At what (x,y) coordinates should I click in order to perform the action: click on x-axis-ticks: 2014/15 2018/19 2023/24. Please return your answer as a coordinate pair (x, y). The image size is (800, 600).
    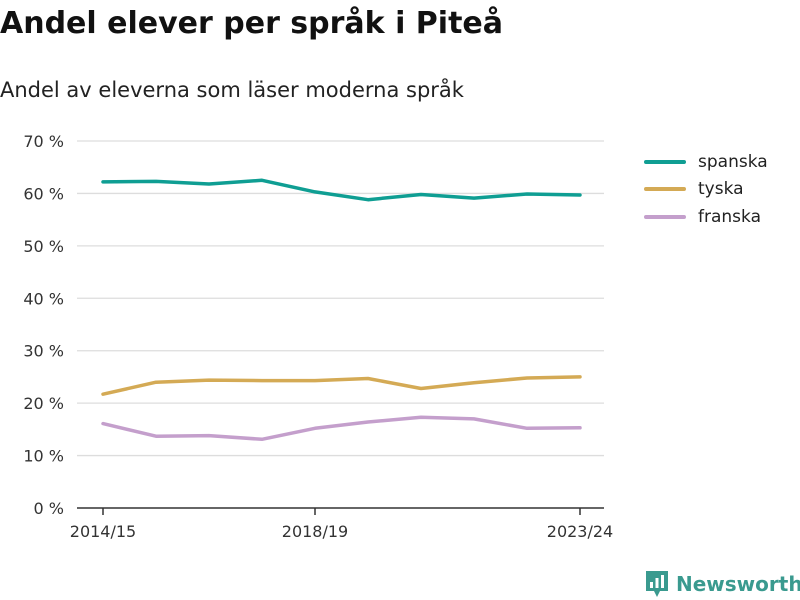
    Looking at the image, I should click on (341, 524).